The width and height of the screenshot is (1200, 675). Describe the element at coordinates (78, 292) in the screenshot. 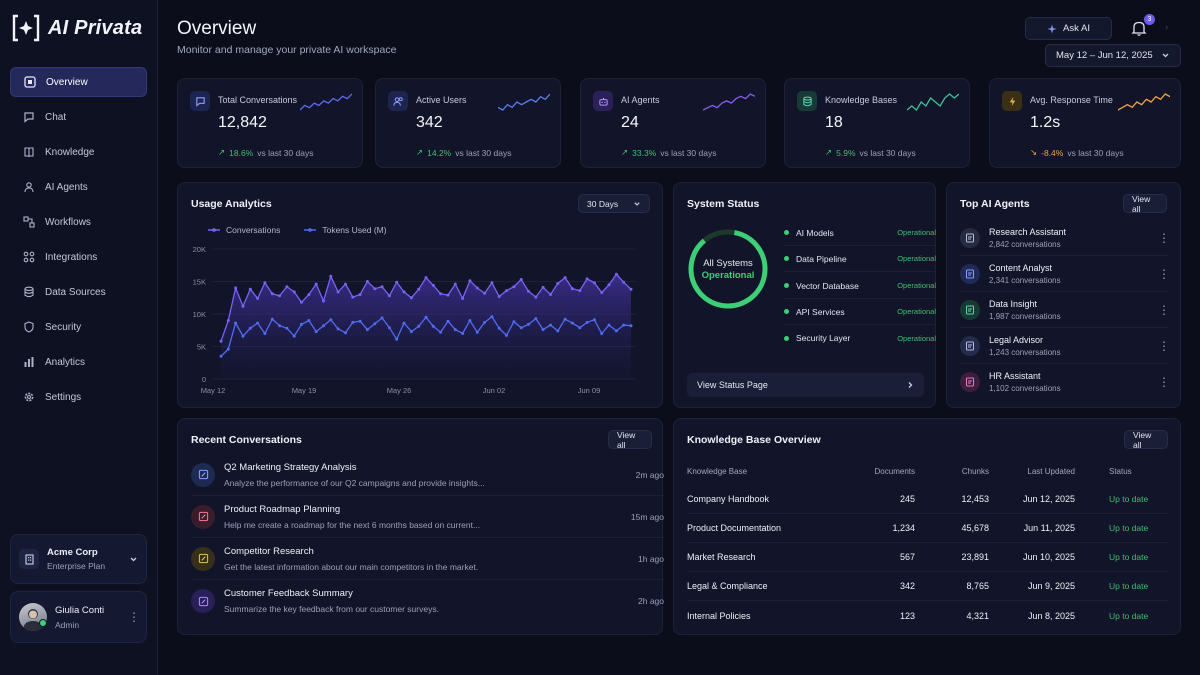

I see `sidebar-item-data-sources: Data Sources` at that location.